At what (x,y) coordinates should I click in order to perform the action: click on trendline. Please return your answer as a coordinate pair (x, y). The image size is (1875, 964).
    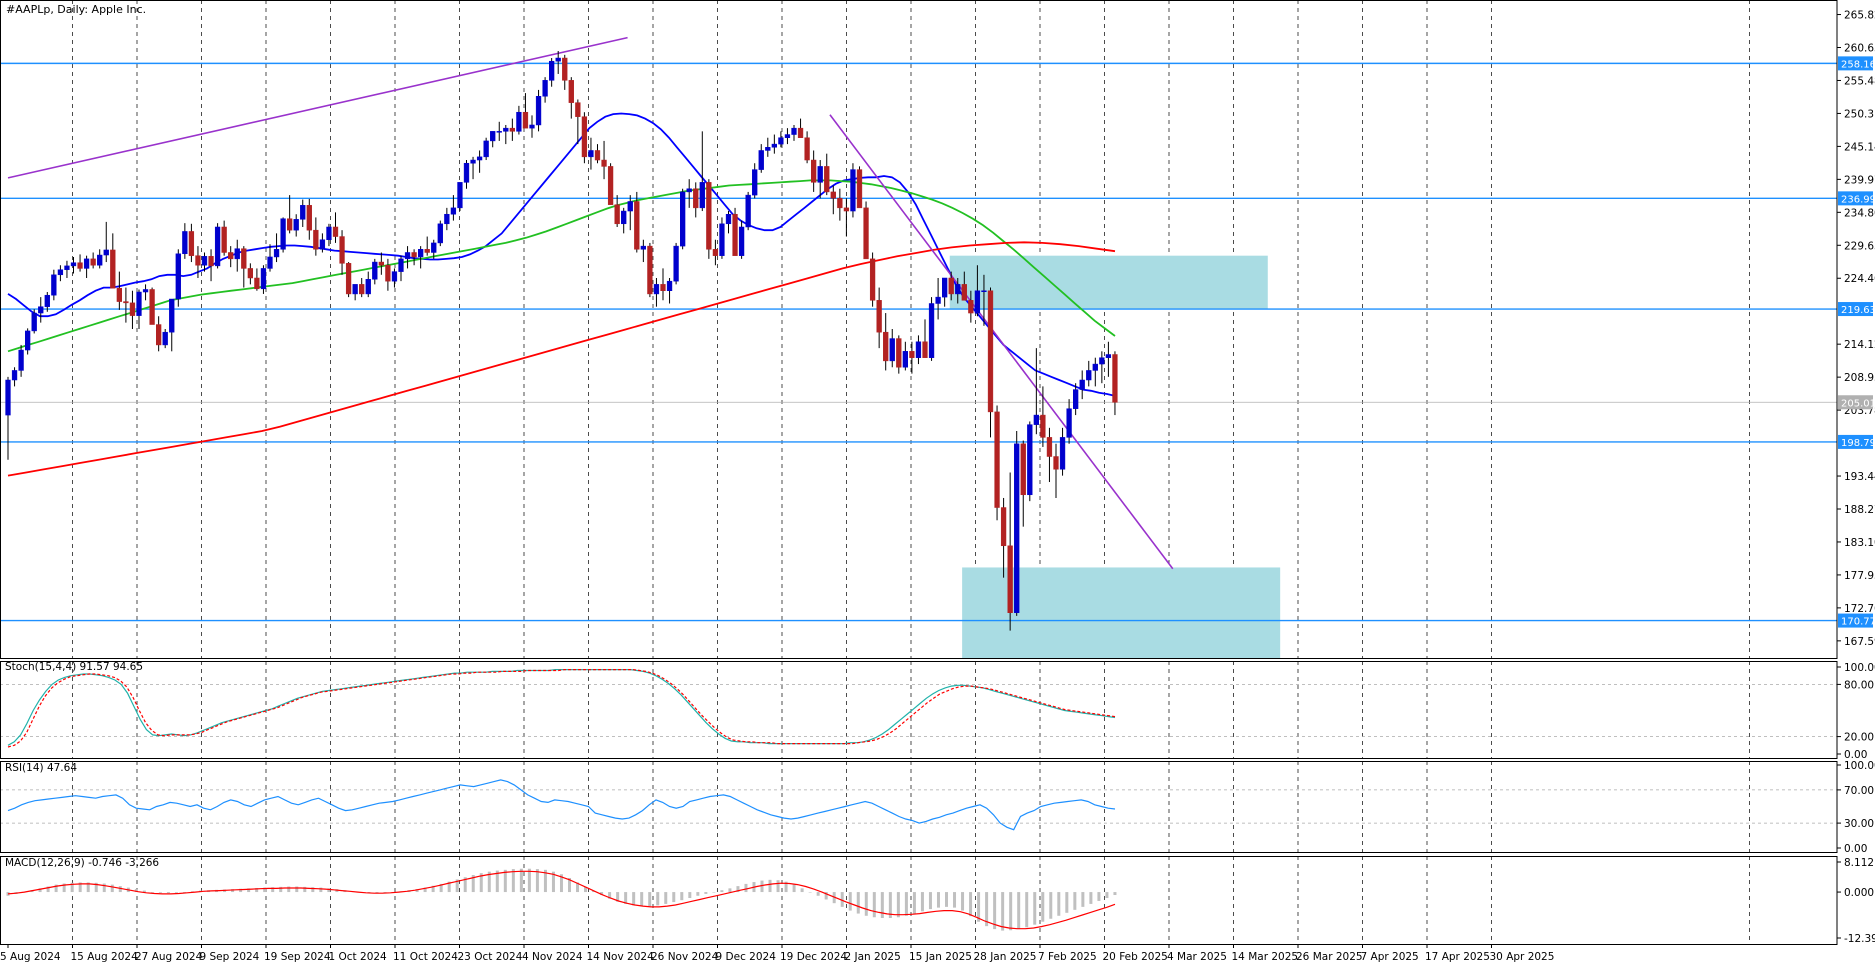
    Looking at the image, I should click on (1001, 342).